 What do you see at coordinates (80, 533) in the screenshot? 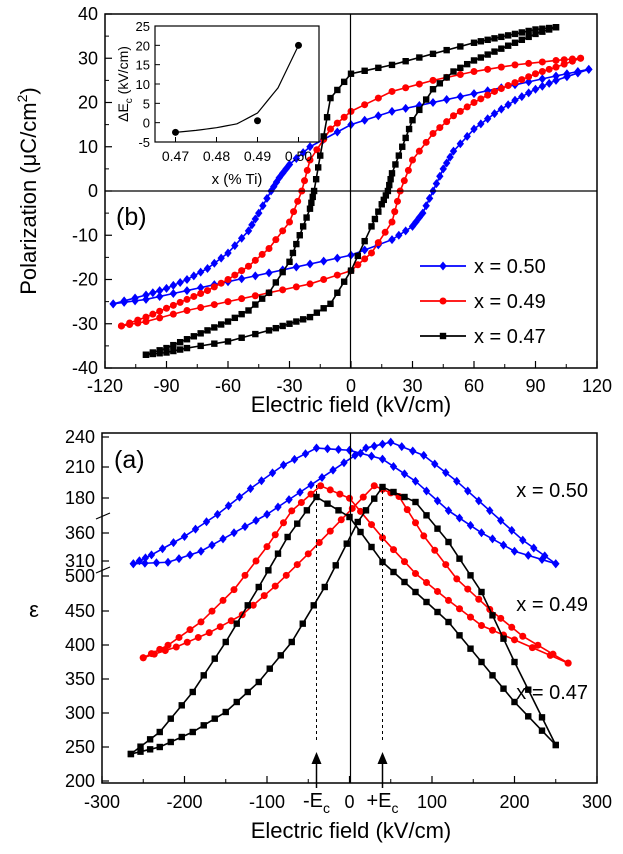
I see `y-tick-label: 360` at bounding box center [80, 533].